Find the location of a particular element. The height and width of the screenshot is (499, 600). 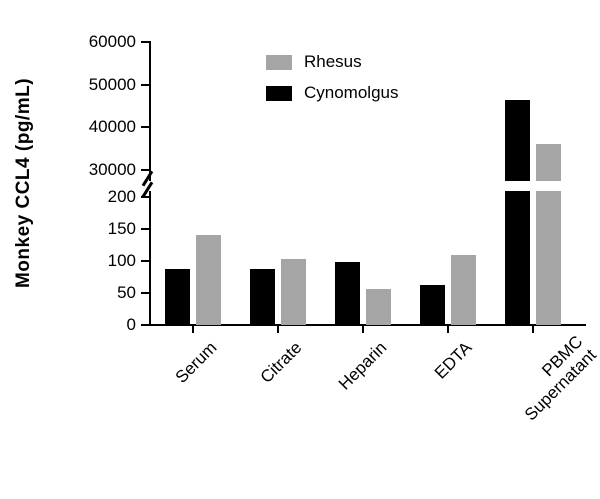

bar-cynomolgus-pbmc-supernatant-lower-segment is located at coordinates (517, 258).